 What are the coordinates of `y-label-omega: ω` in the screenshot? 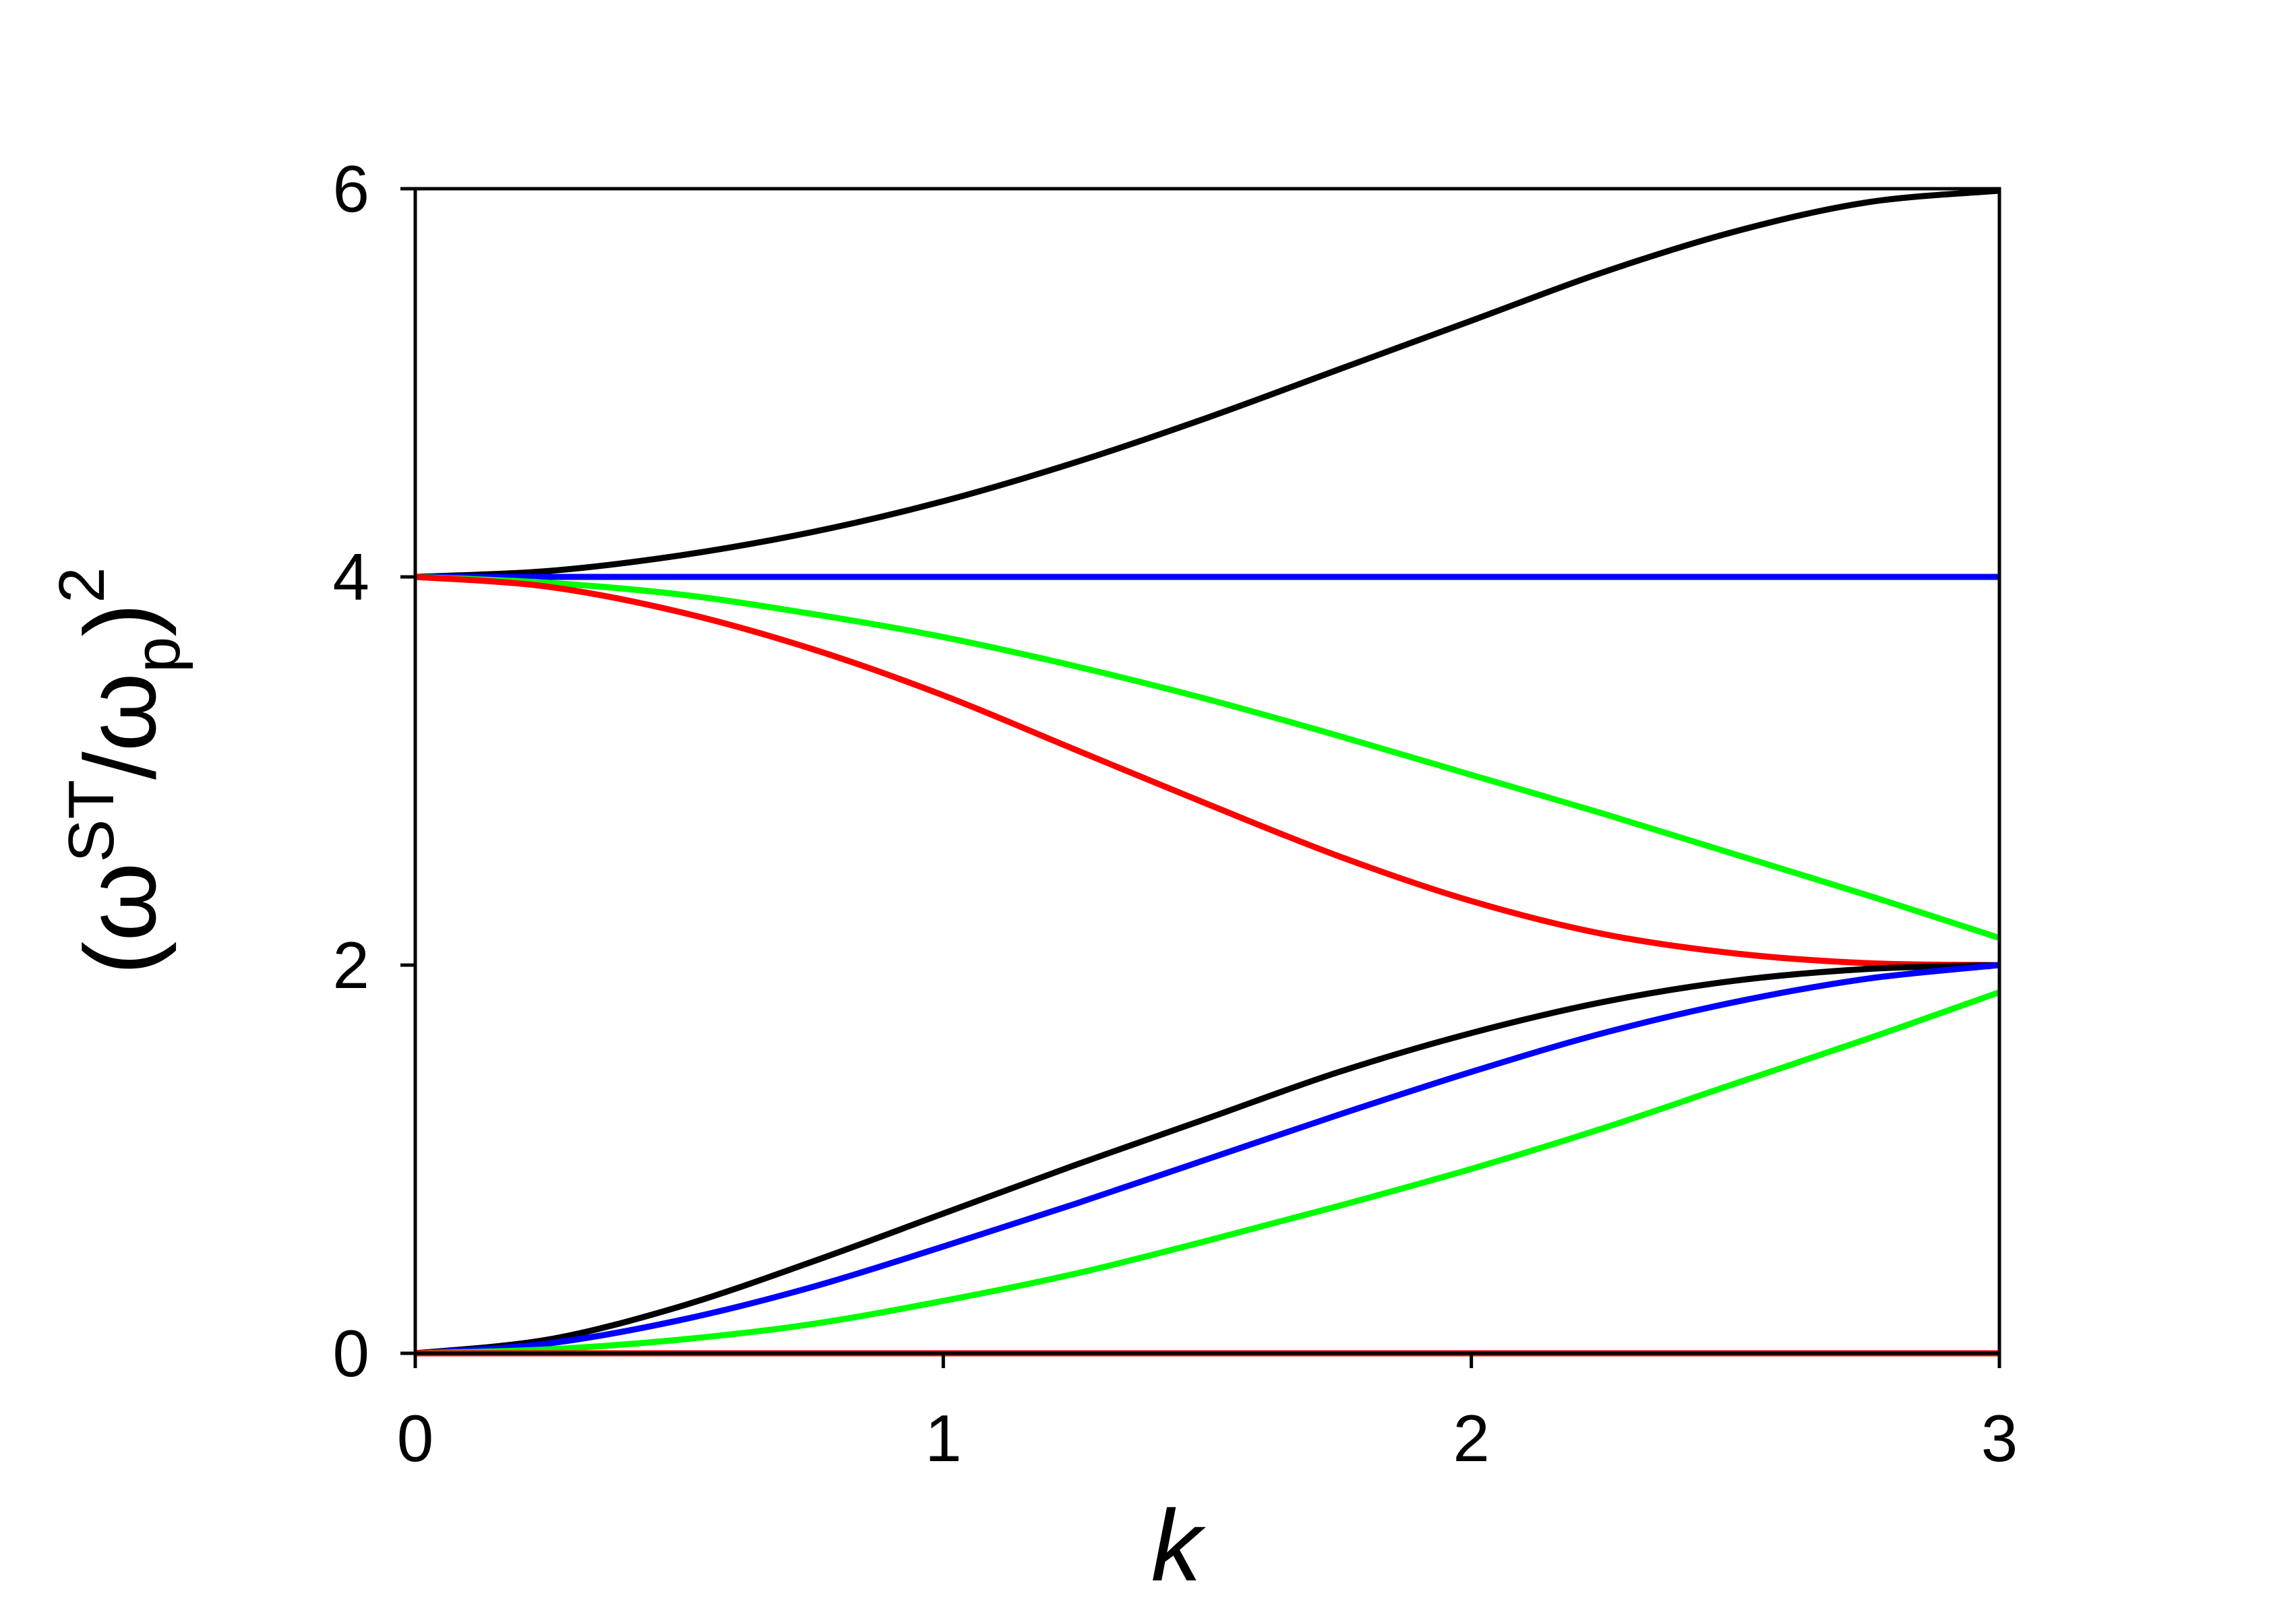 It's located at (120, 903).